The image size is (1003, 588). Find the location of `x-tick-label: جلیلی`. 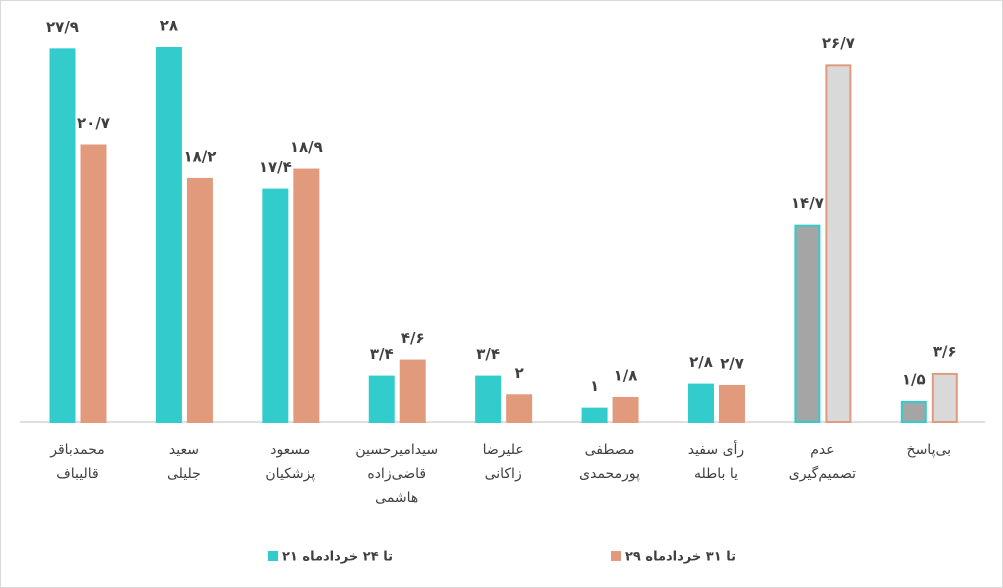

x-tick-label: جلیلی is located at coordinates (184, 474).